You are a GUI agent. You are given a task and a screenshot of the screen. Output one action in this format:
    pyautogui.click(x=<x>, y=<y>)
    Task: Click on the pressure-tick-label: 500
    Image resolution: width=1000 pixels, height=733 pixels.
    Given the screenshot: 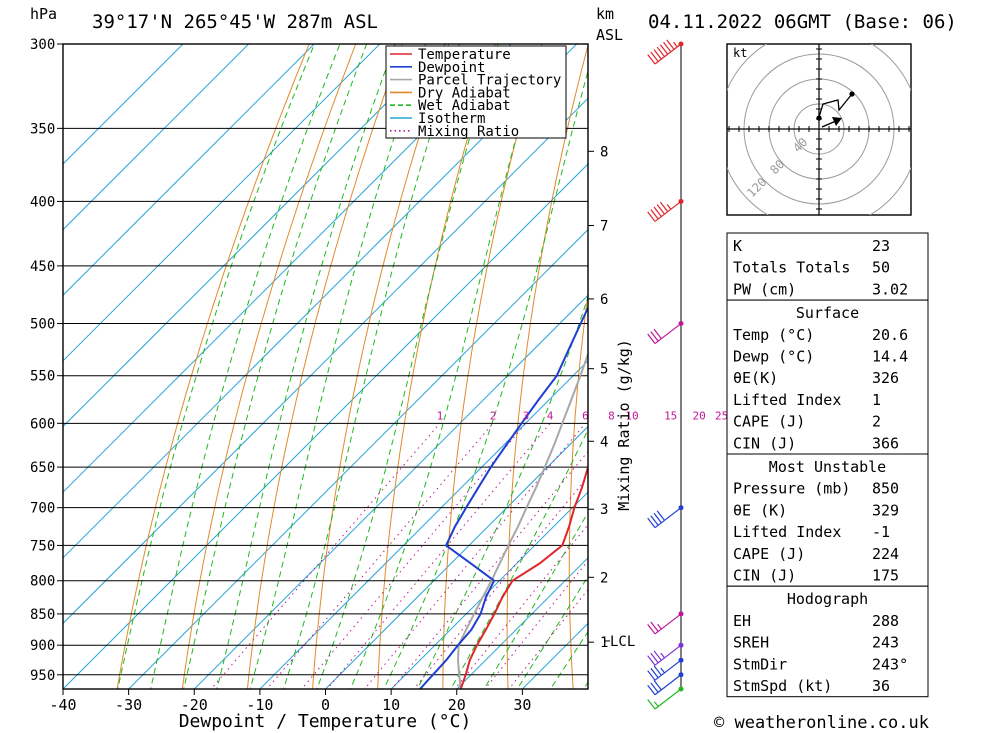 What is the action you would take?
    pyautogui.click(x=42, y=325)
    